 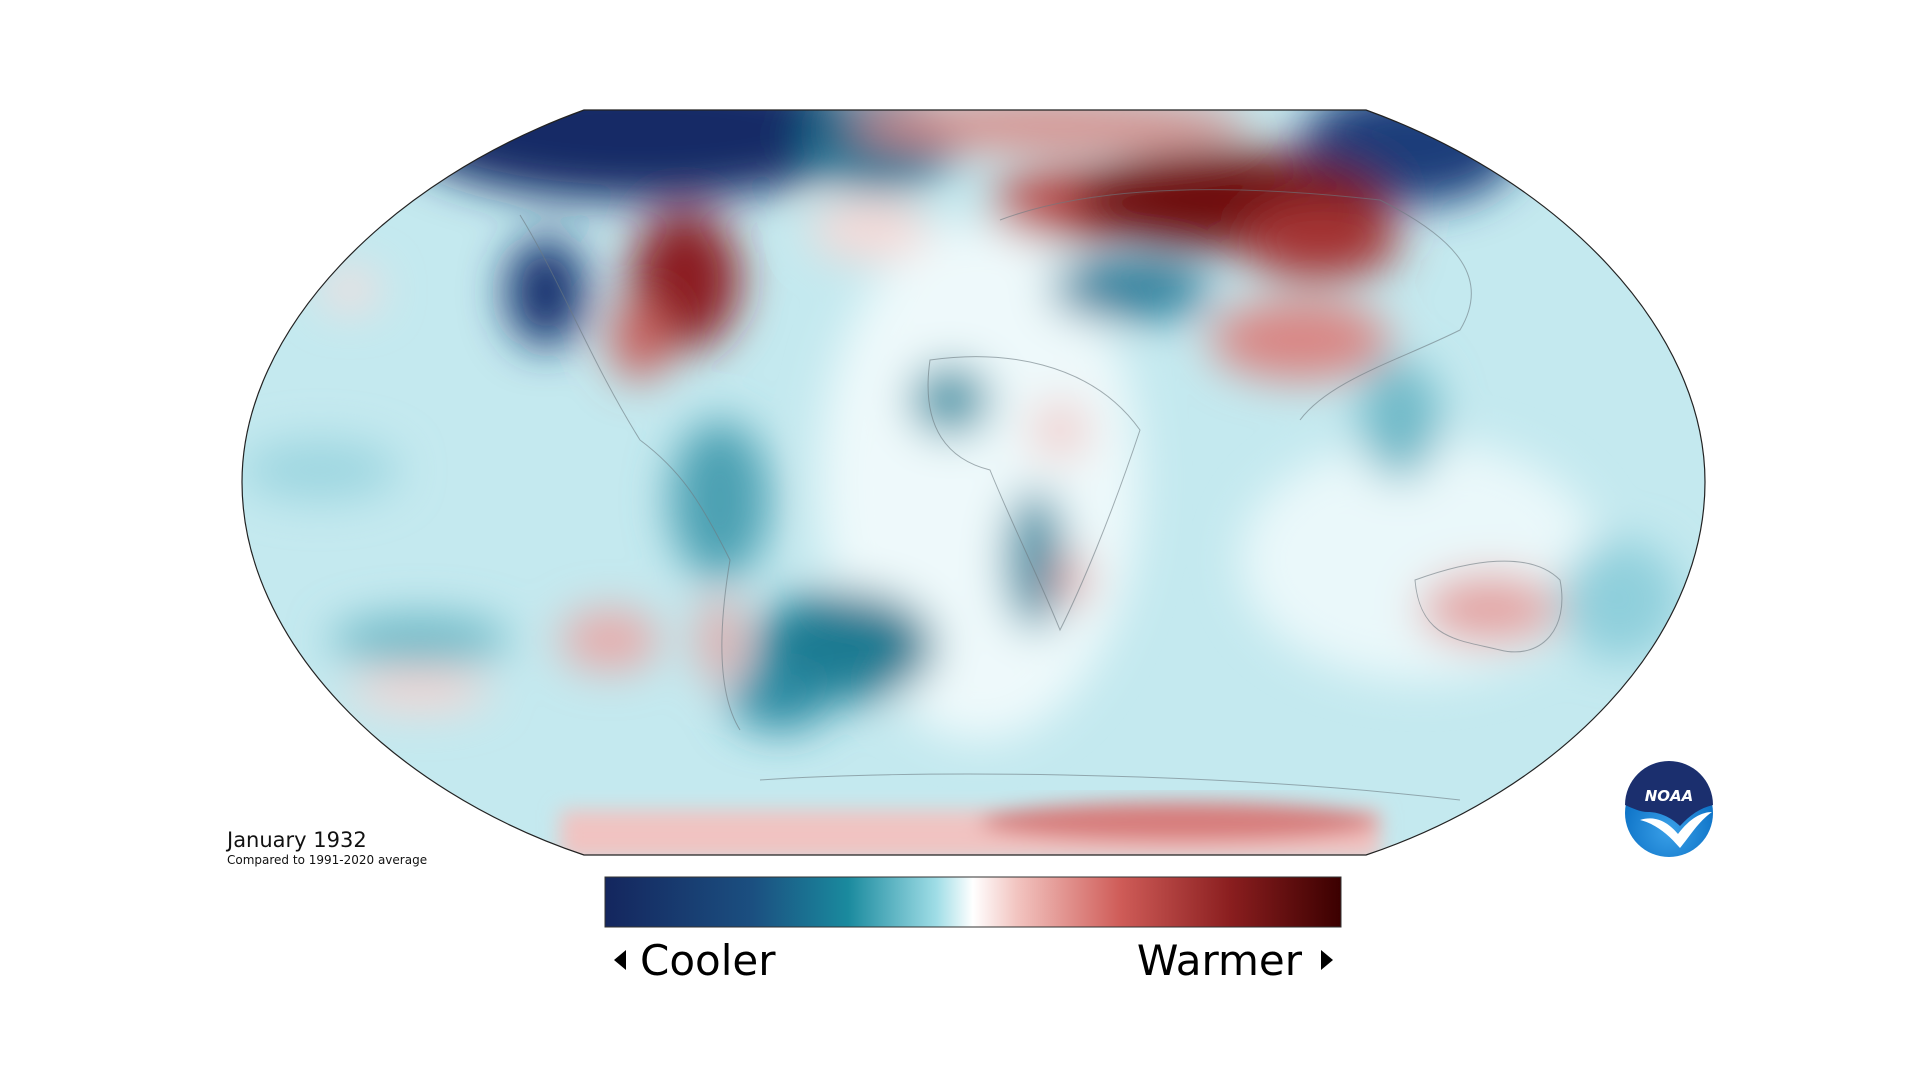 What do you see at coordinates (973, 902) in the screenshot?
I see `color-scale` at bounding box center [973, 902].